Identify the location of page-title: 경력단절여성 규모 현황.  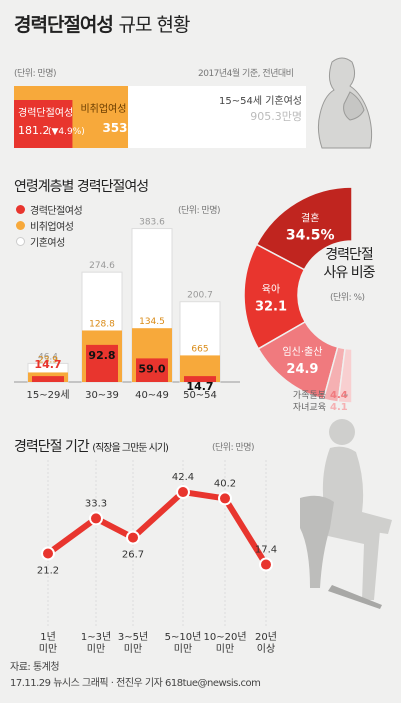
(102, 23).